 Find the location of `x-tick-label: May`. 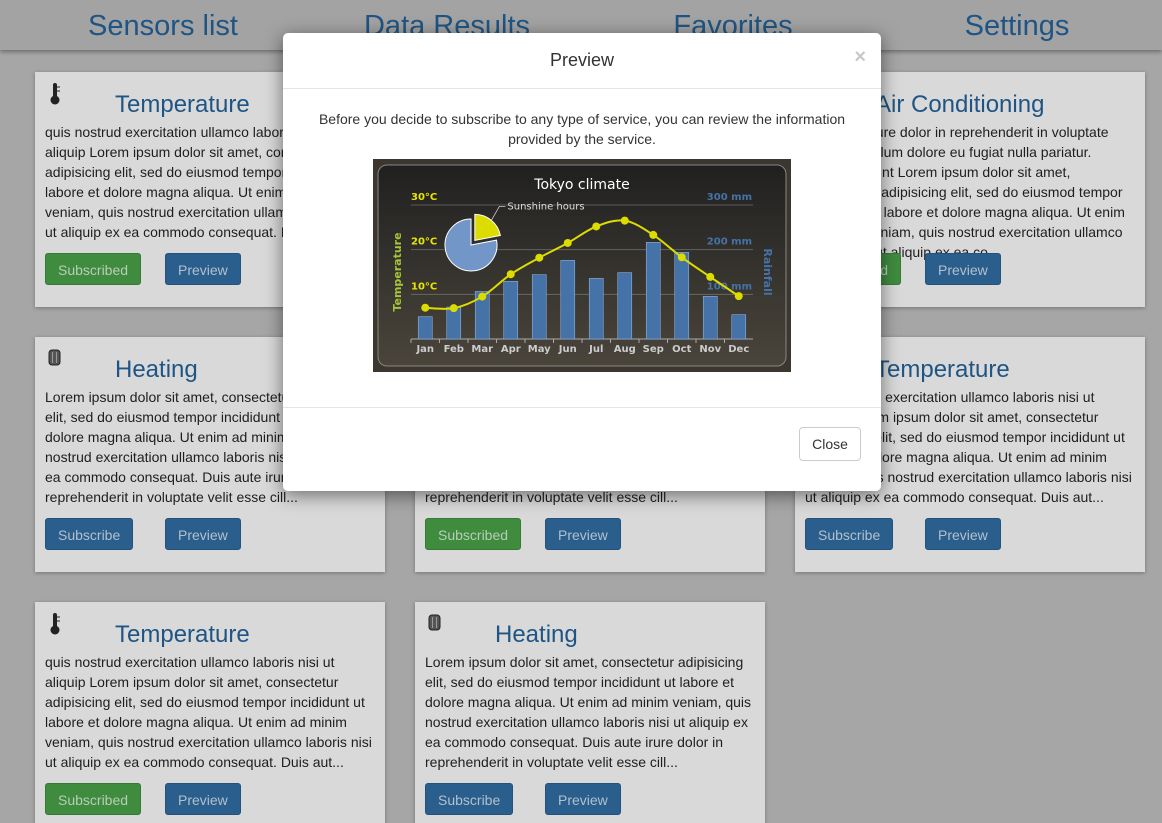

x-tick-label: May is located at coordinates (539, 349).